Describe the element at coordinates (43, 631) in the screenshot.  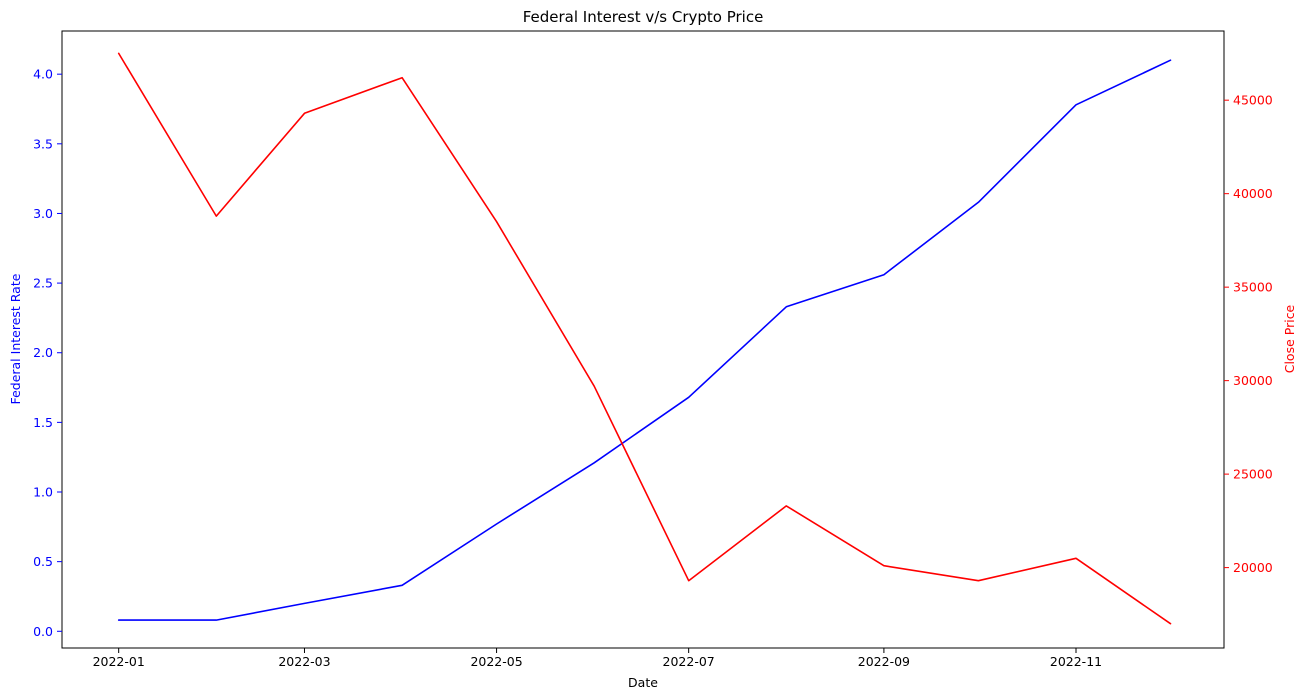
I see `y-left-tick-label: 0.0` at that location.